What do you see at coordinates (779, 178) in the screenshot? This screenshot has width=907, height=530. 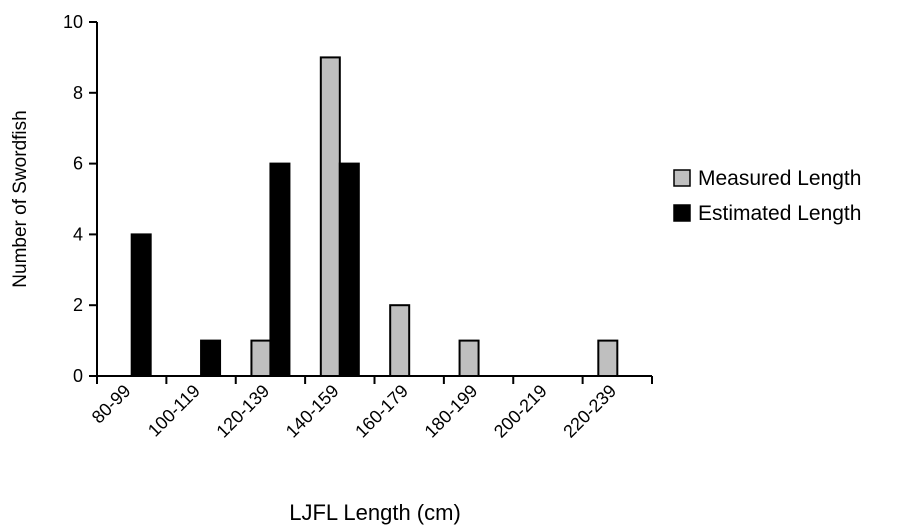 I see `legend-label-measured: Measured Length` at bounding box center [779, 178].